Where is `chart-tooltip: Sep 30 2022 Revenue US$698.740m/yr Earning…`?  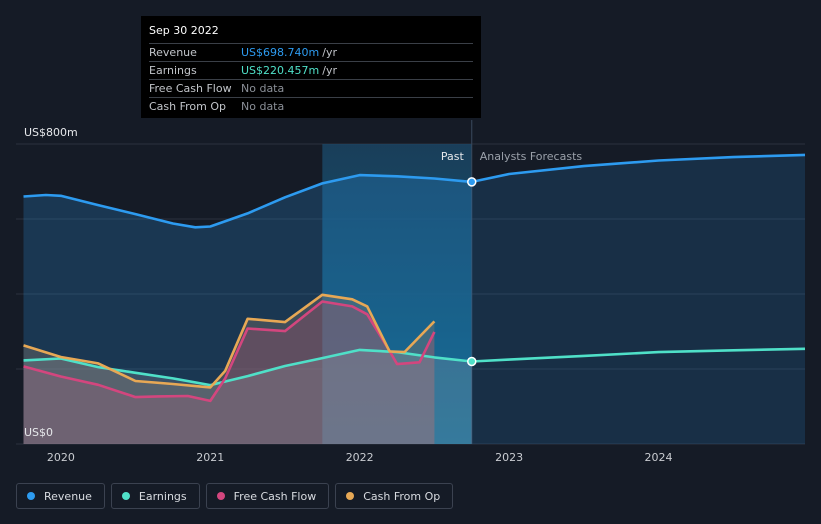 chart-tooltip: Sep 30 2022 Revenue US$698.740m/yr Earning… is located at coordinates (311, 67).